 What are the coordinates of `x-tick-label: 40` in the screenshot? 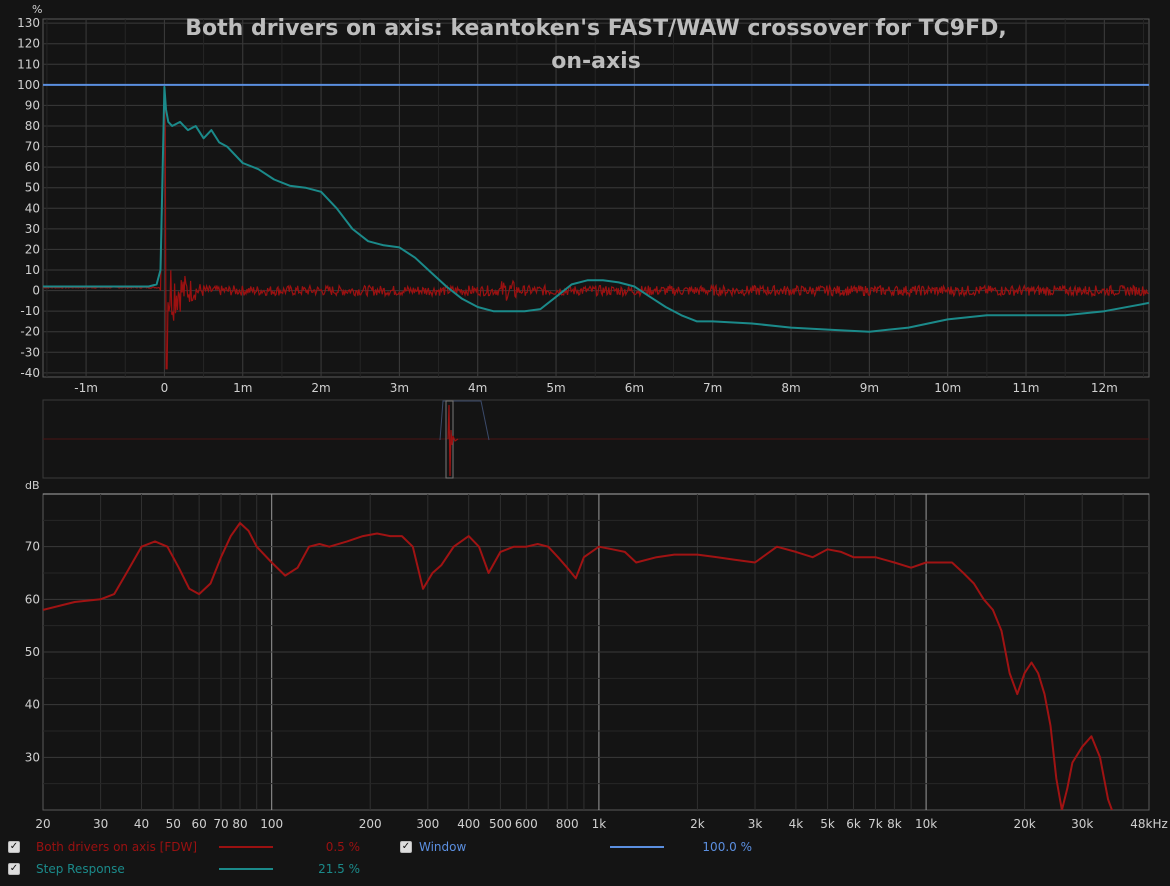 It's located at (141, 824).